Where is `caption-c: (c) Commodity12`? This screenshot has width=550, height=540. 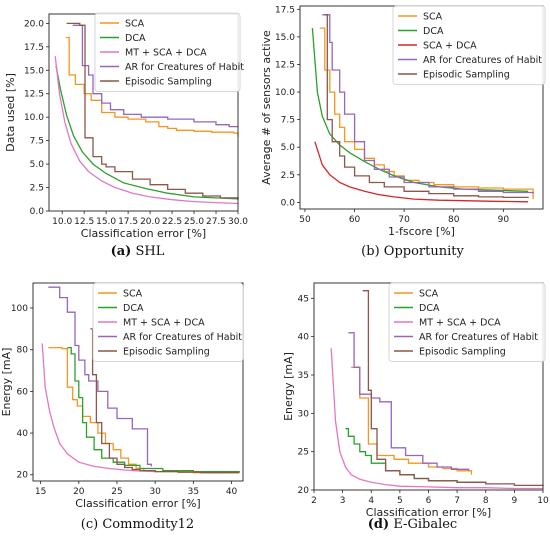
caption-c: (c) Commodity12 is located at coordinates (137, 524).